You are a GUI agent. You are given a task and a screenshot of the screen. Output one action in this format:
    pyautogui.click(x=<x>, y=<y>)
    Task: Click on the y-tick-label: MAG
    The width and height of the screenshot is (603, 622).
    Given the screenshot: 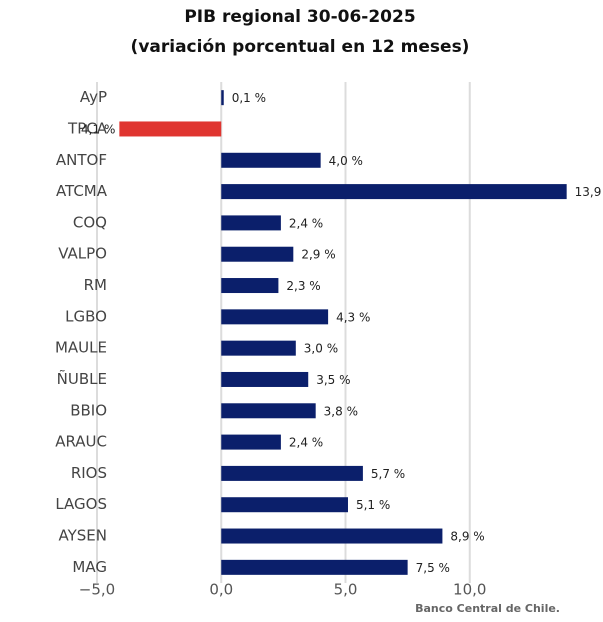 What is the action you would take?
    pyautogui.click(x=89, y=567)
    